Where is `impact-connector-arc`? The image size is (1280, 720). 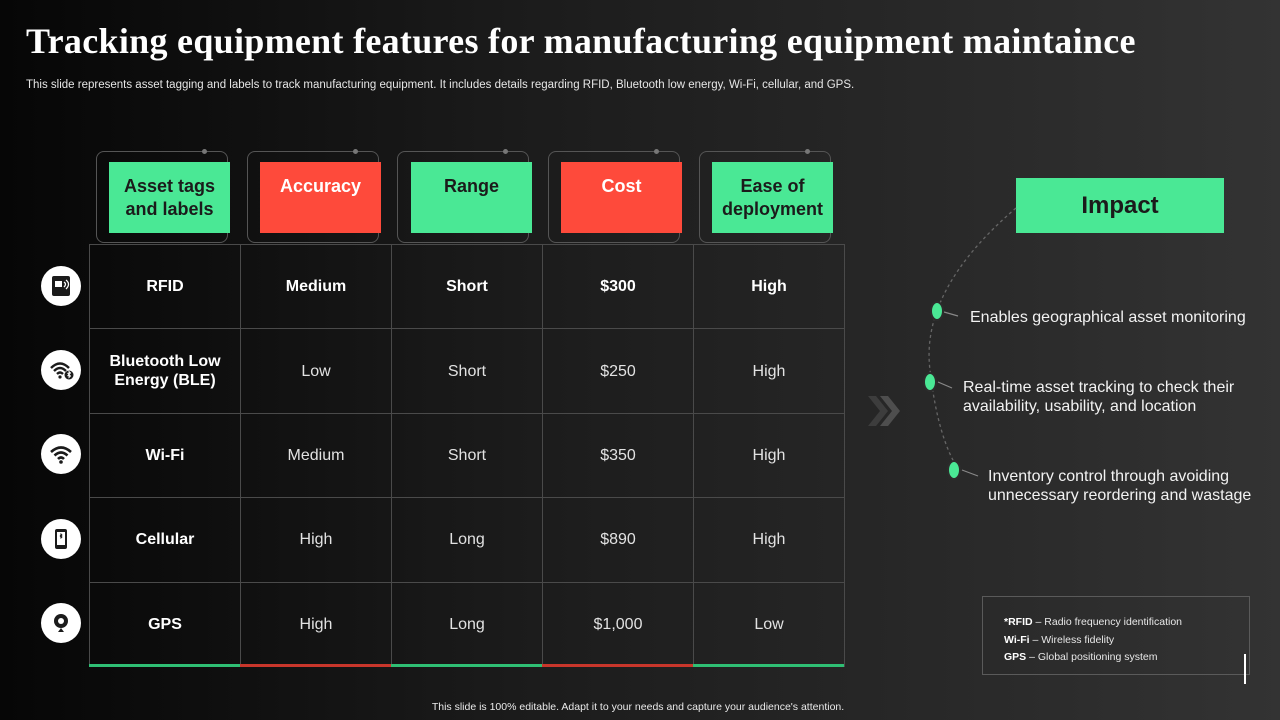 impact-connector-arc is located at coordinates (972, 342).